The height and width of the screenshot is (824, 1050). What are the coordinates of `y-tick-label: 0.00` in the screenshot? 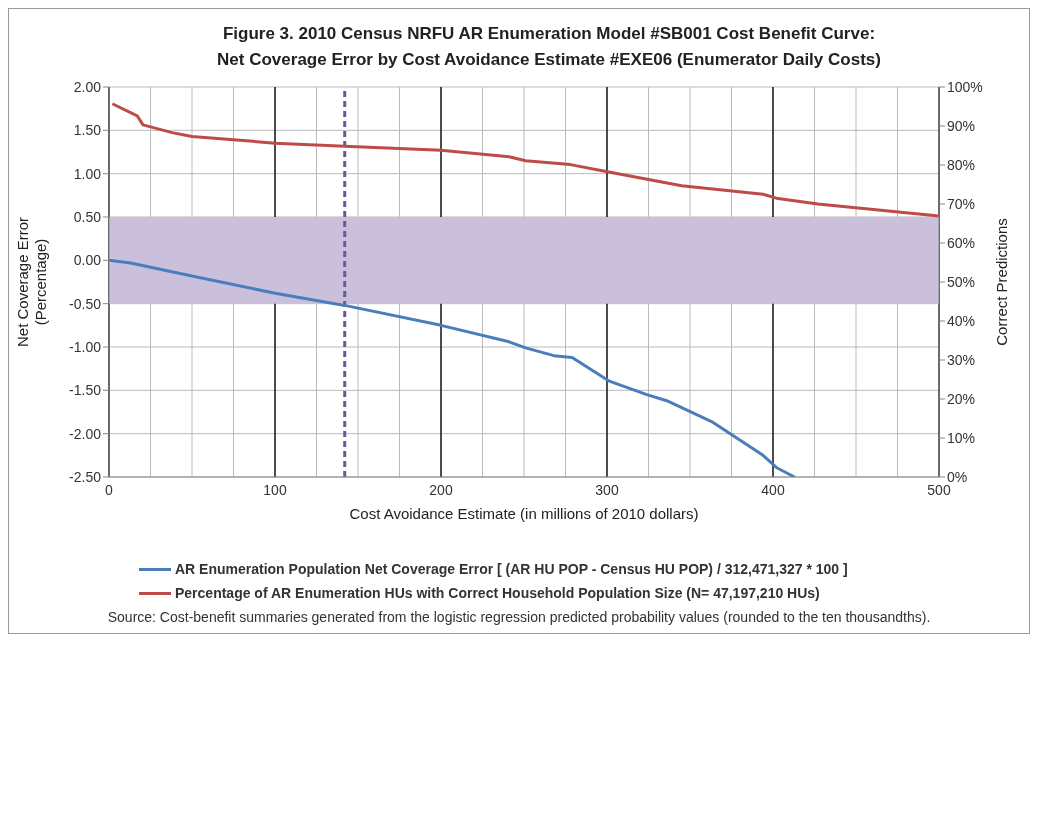 It's located at (87, 260).